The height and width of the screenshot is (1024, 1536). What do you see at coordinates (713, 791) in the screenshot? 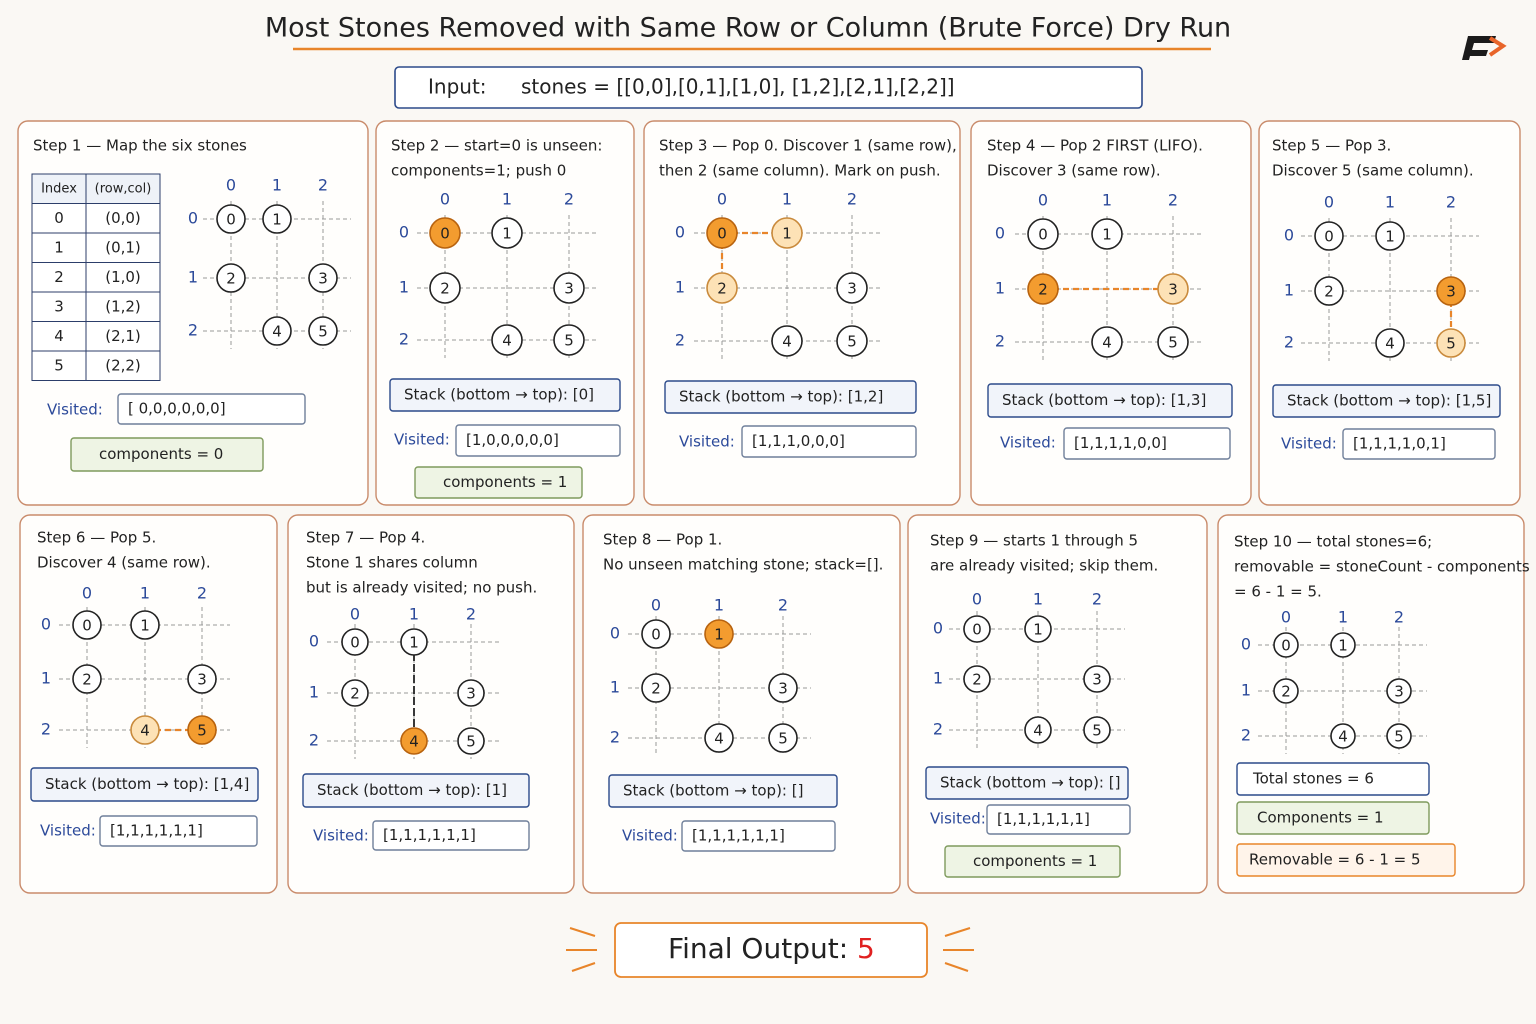
I see `stack: Stack (bottom → top): []` at bounding box center [713, 791].